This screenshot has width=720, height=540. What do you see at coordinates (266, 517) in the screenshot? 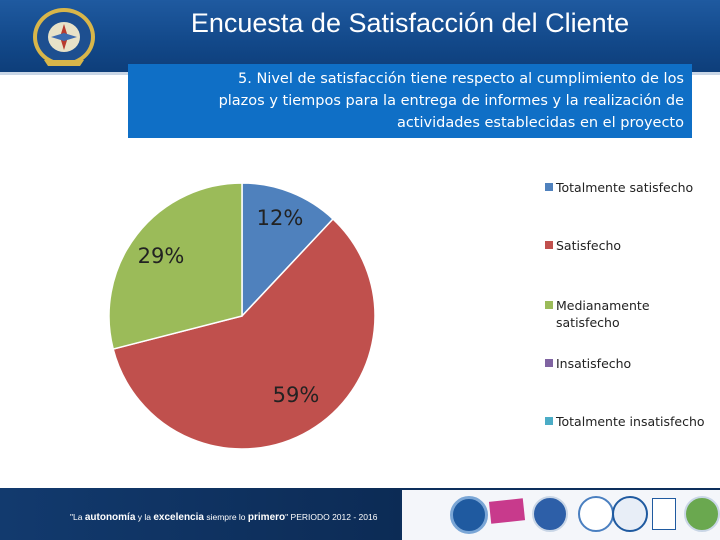
I see `slogan-bold: primero` at bounding box center [266, 517].